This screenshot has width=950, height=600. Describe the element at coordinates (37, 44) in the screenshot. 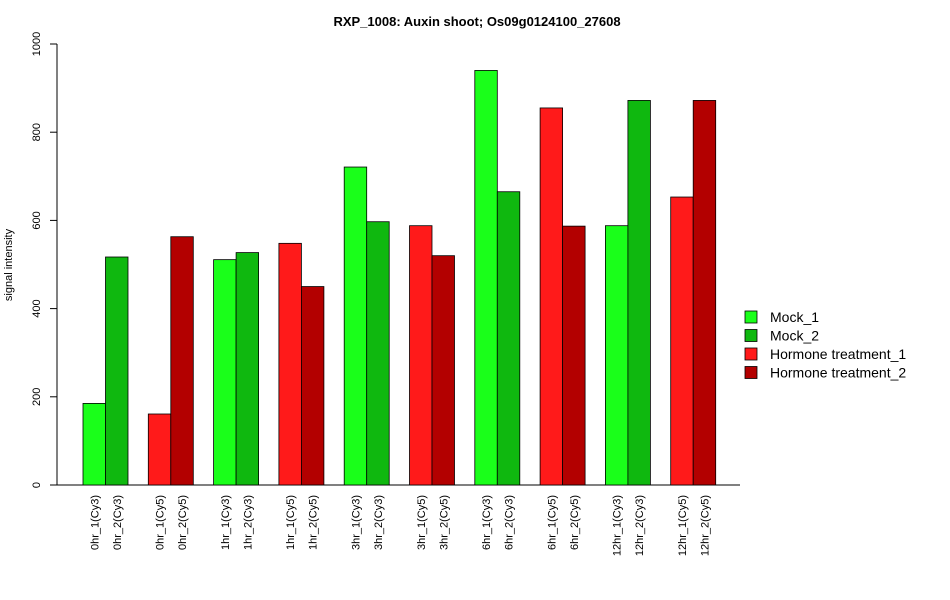

I see `y-tick-label: 1000` at that location.